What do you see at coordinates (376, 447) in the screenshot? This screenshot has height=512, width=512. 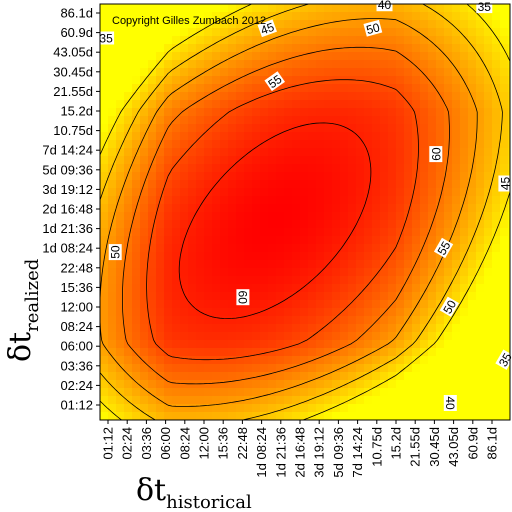 I see `x-tick-label: 10.75d` at bounding box center [376, 447].